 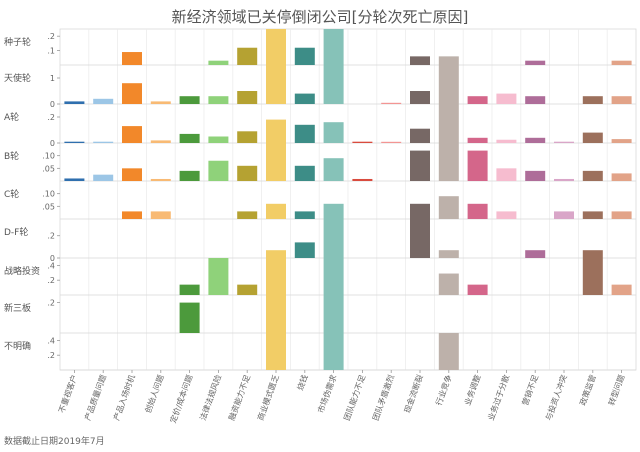 What do you see at coordinates (54, 441) in the screenshot?
I see `footnote: 数据截止日期2019年7月` at bounding box center [54, 441].